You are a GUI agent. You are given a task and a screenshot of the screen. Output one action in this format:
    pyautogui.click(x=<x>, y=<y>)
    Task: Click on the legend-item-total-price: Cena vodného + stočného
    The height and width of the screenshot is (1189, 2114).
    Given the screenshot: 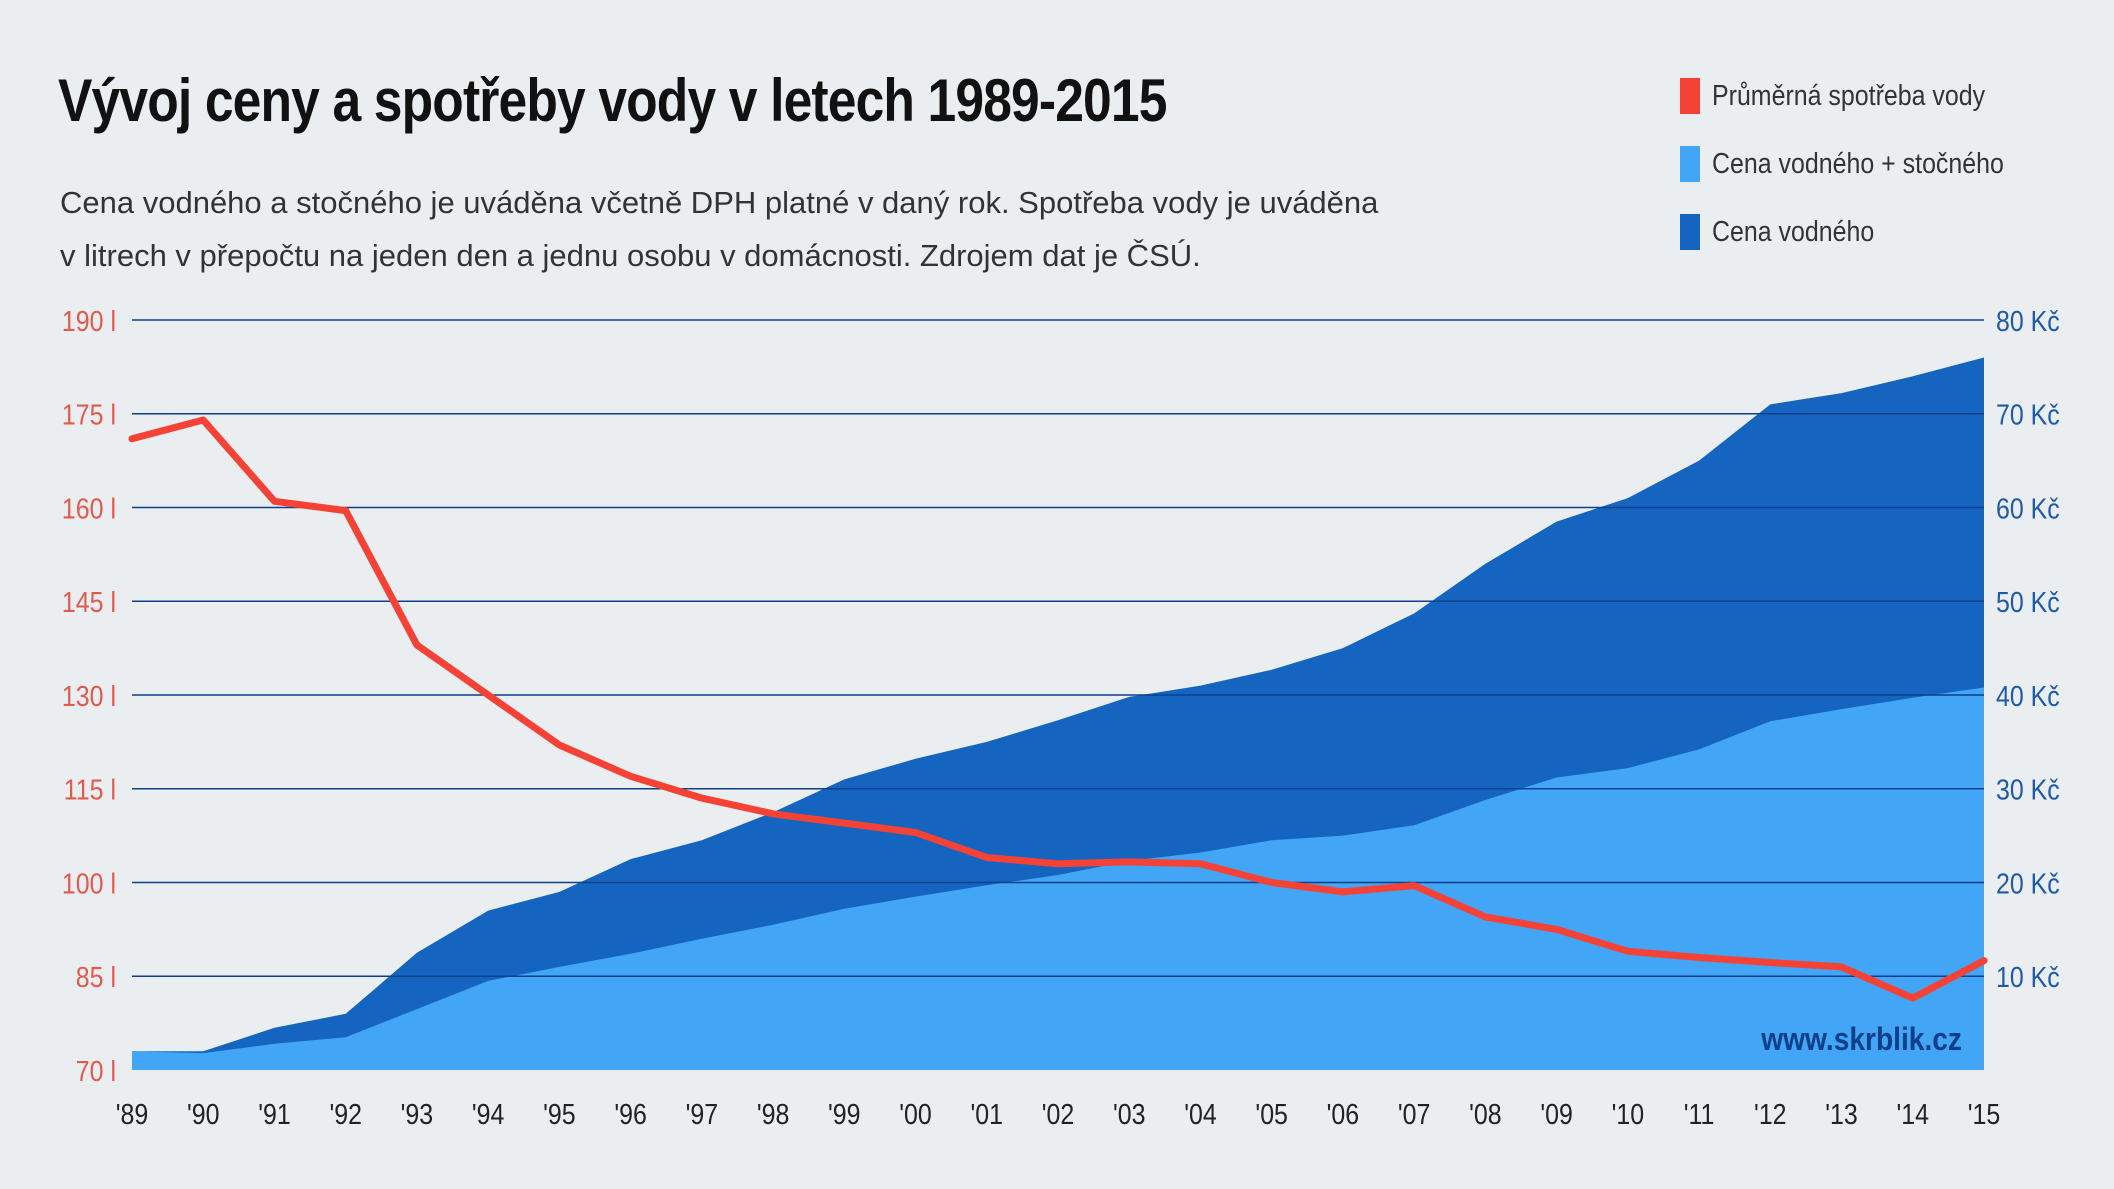 What is the action you would take?
    pyautogui.click(x=1865, y=164)
    